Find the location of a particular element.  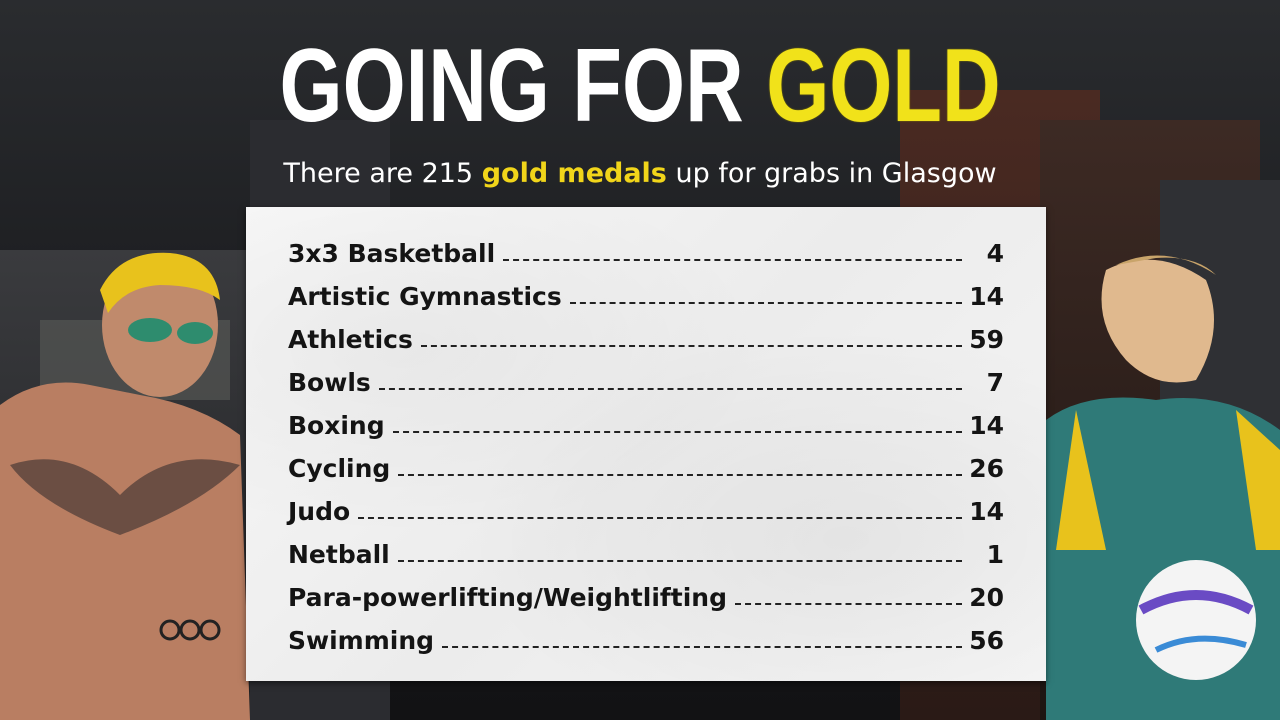

gold-medal-count: 20 is located at coordinates (986, 597).